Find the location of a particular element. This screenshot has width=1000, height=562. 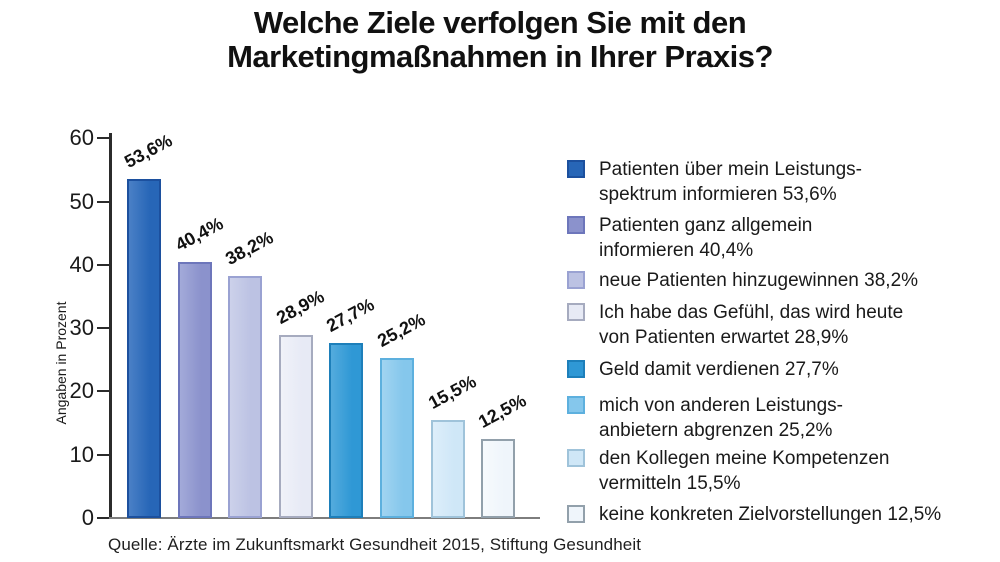

legend-label-line: vermitteln 15,5% is located at coordinates (670, 483).